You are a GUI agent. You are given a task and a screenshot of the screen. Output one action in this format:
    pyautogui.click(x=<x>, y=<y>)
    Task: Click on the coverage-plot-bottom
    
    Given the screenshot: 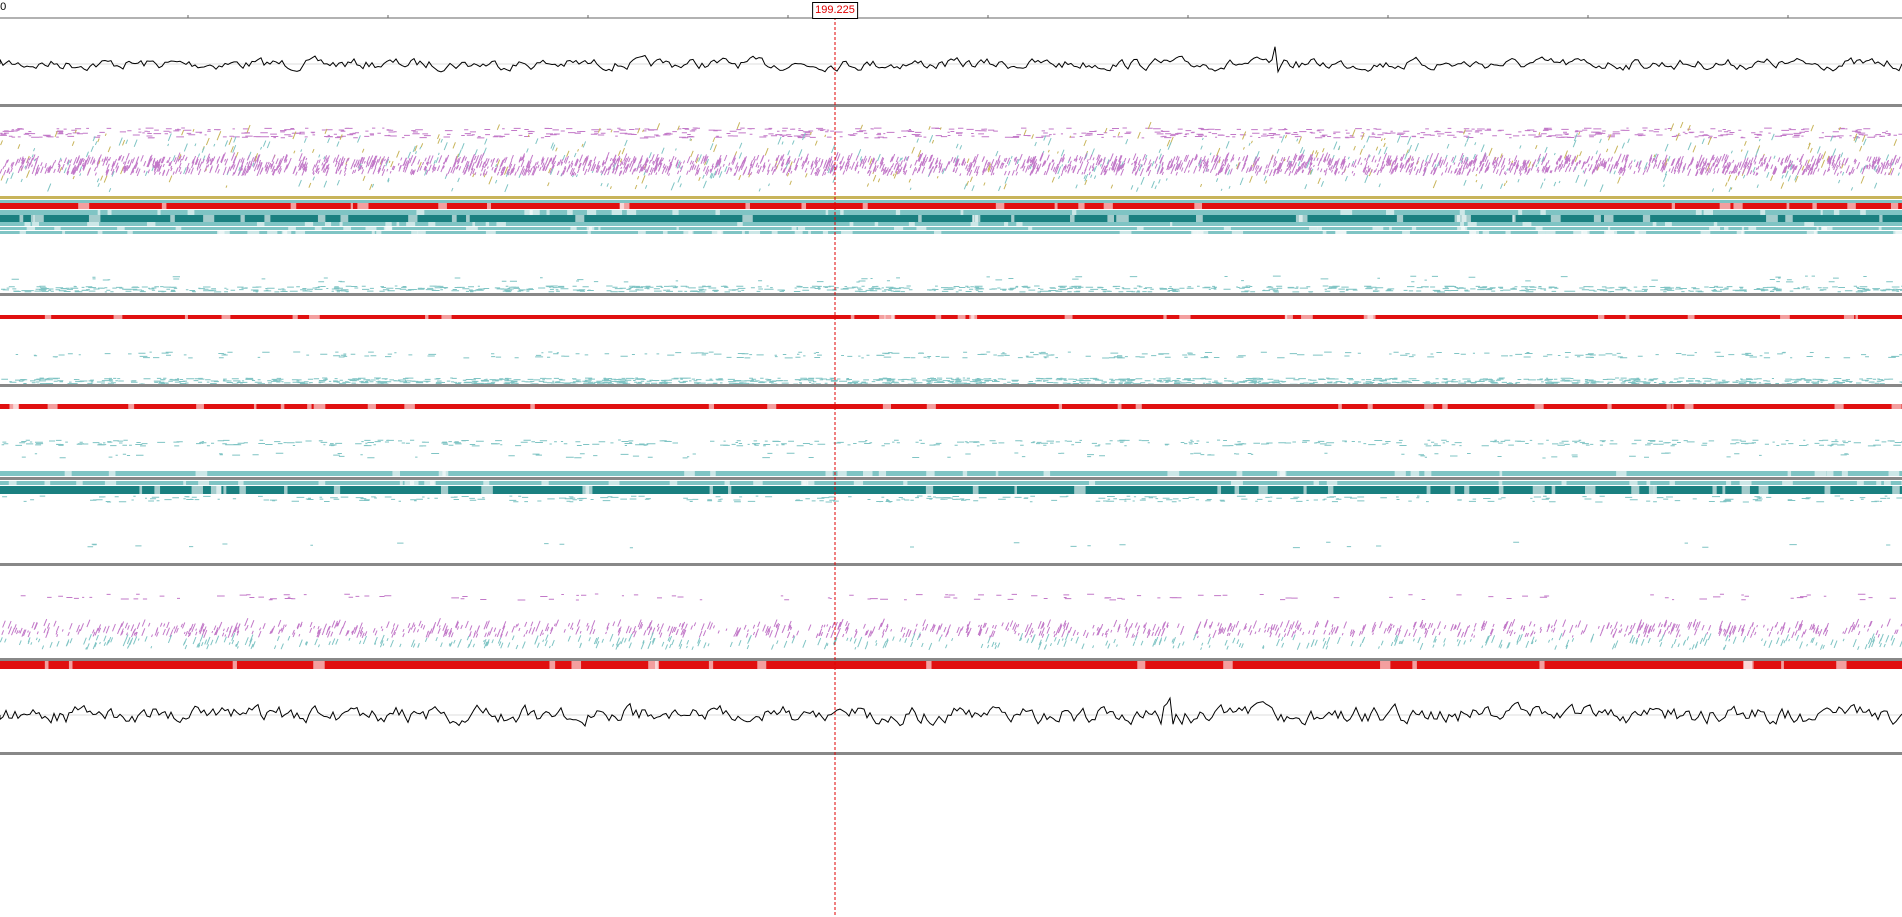 What is the action you would take?
    pyautogui.click(x=951, y=712)
    